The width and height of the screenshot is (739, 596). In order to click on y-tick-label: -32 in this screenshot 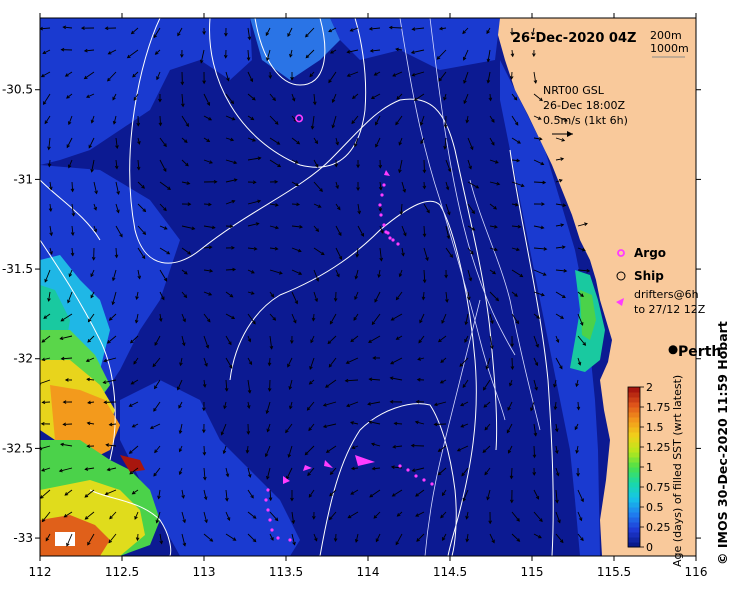, I will do `click(23, 359)`.